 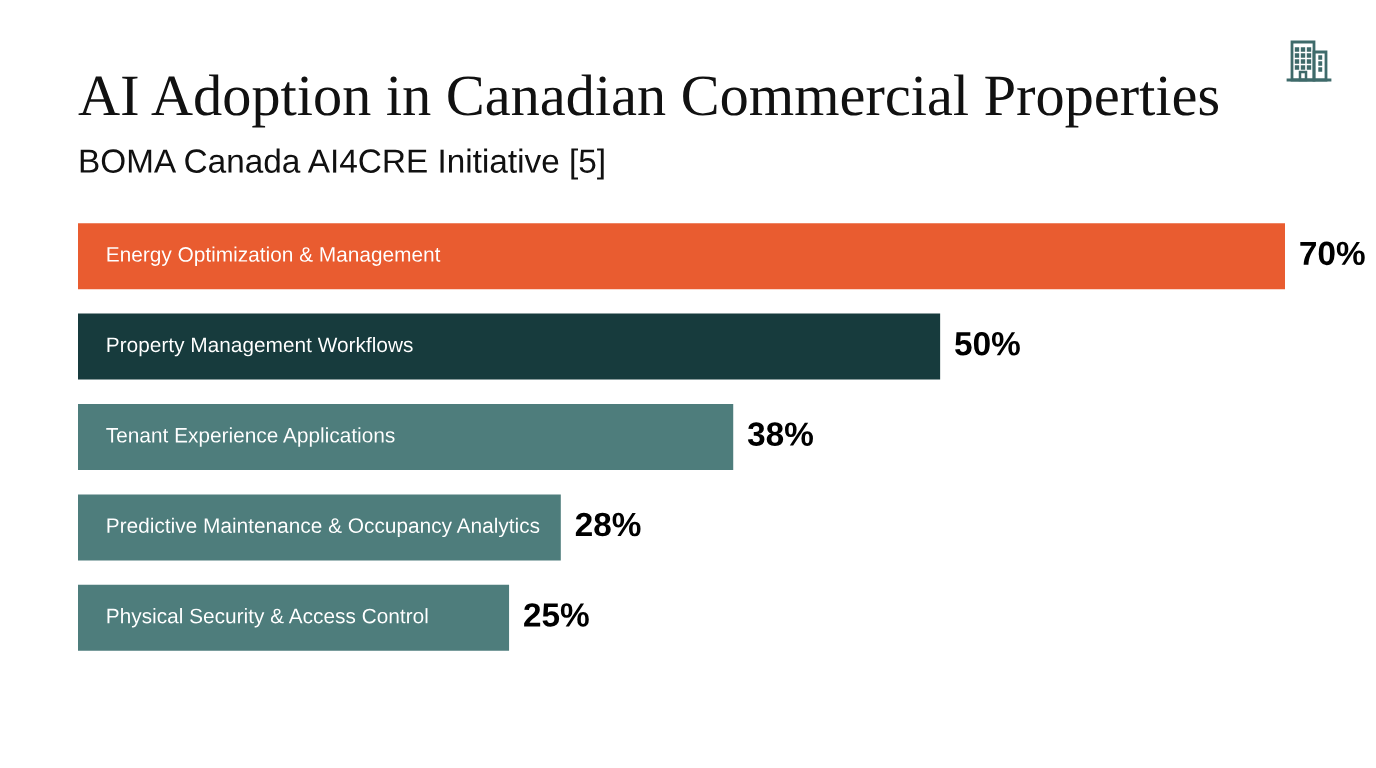 I want to click on y-tick-label: Tenant Experience Applications, so click(x=250, y=437).